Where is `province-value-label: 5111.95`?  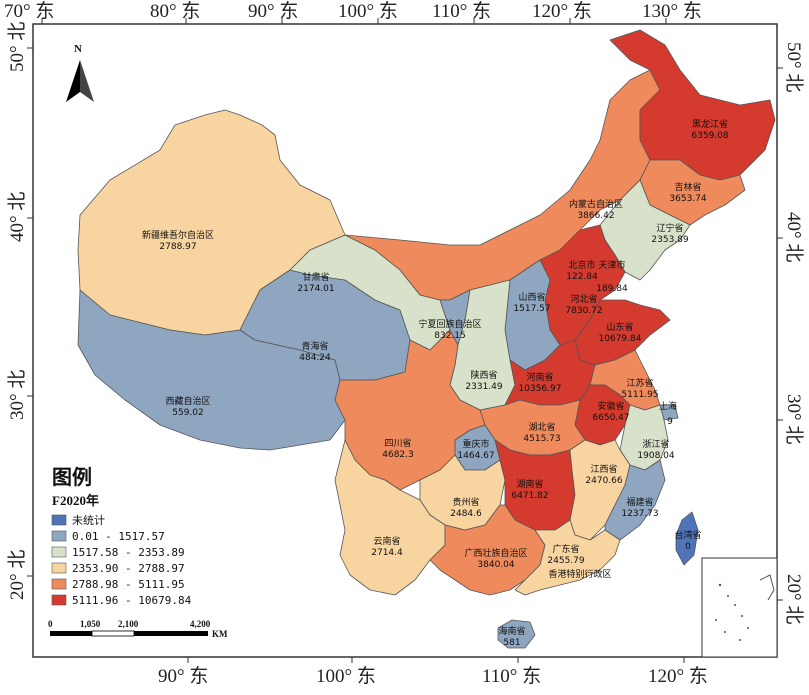 province-value-label: 5111.95 is located at coordinates (639, 395).